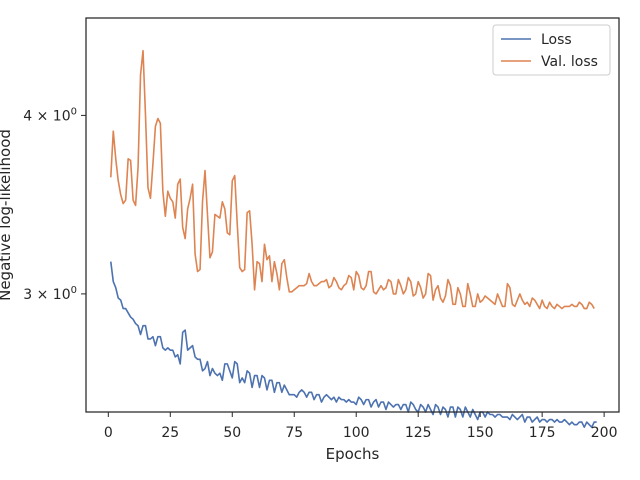 The image size is (640, 480). What do you see at coordinates (7, 215) in the screenshot?
I see `y-axis-label: Negative log-likelihood` at bounding box center [7, 215].